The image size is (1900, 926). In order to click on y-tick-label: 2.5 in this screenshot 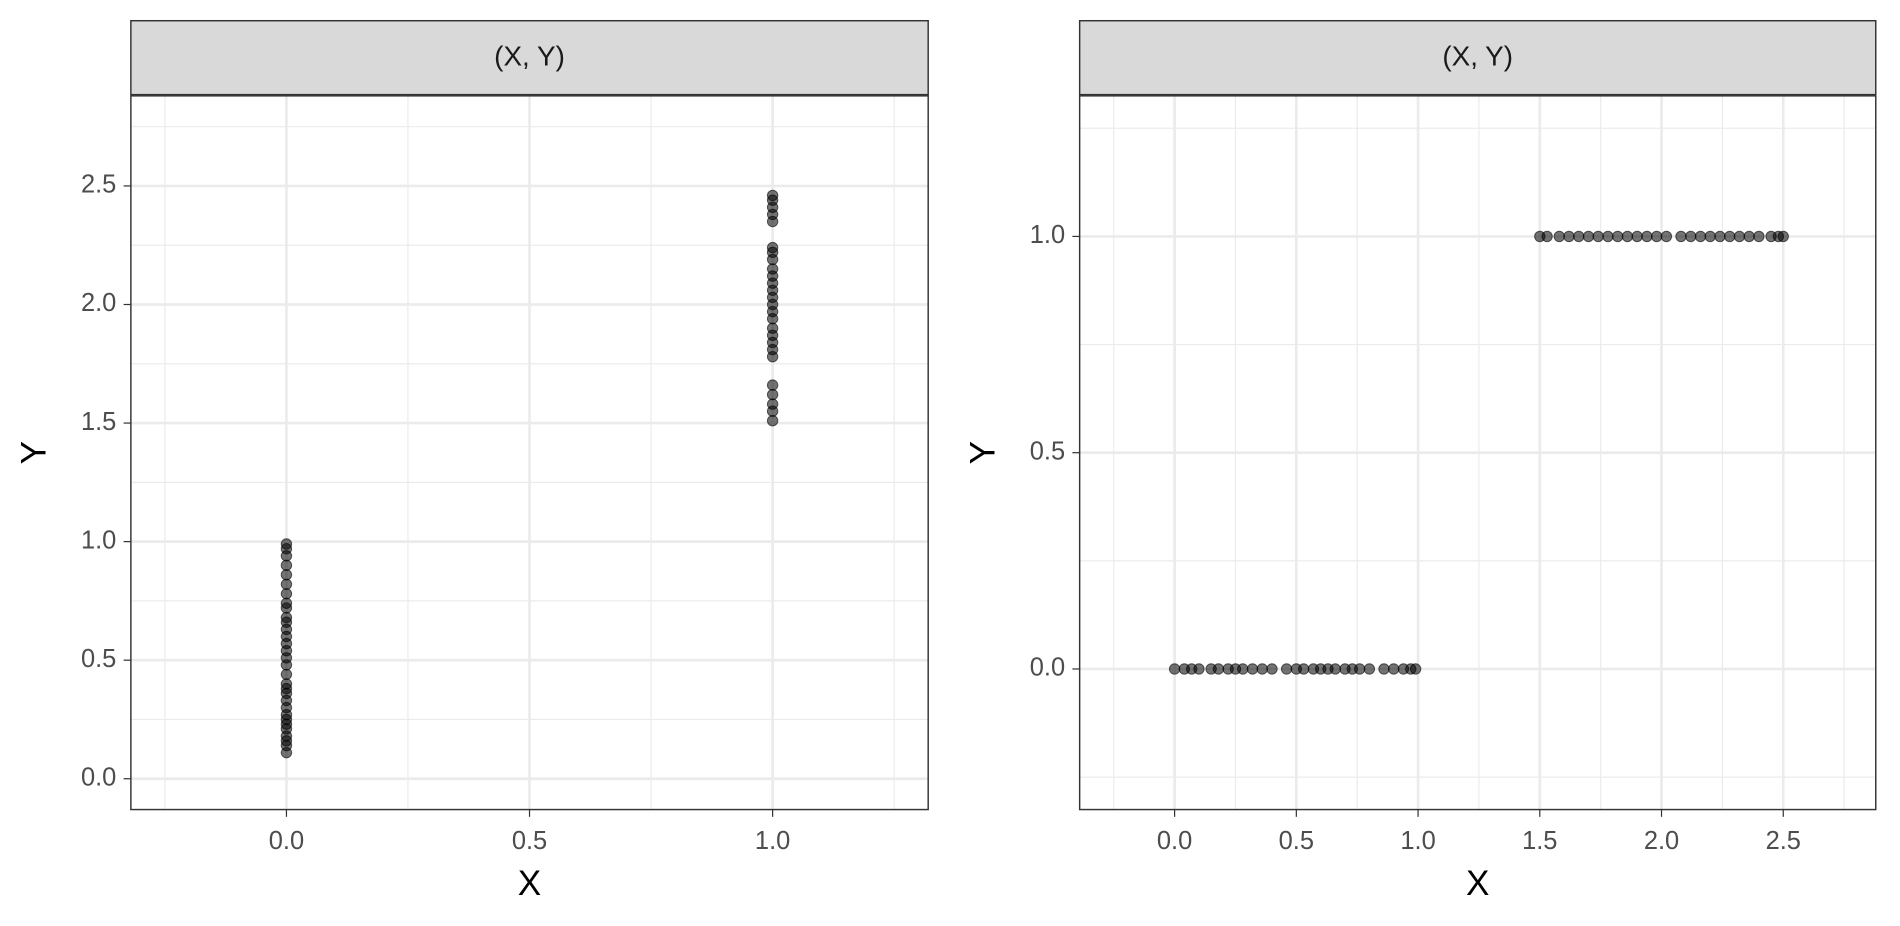, I will do `click(98, 185)`.